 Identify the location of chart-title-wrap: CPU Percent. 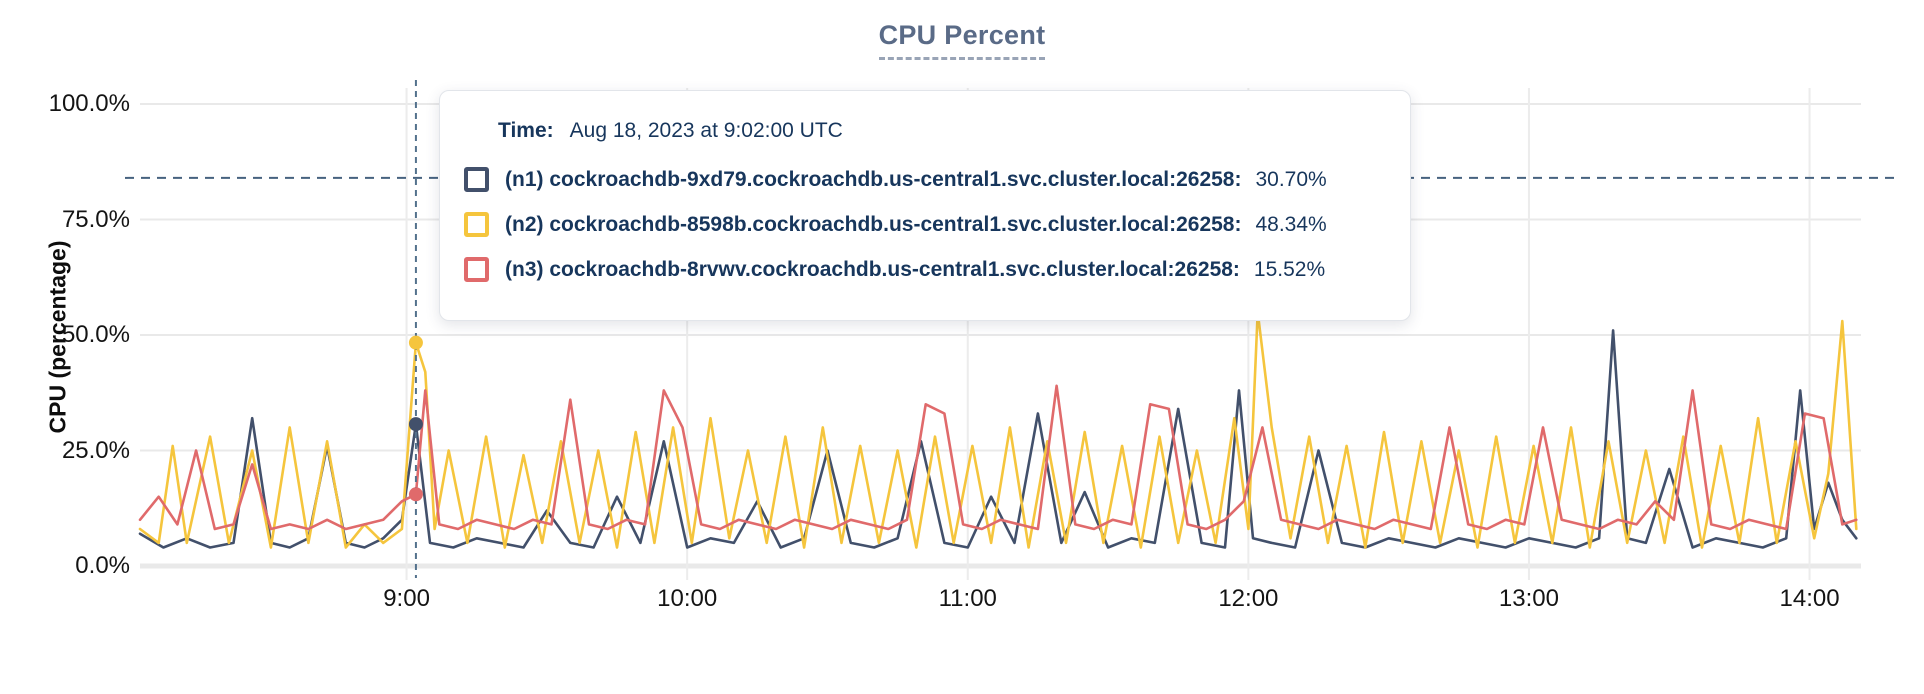
(962, 40).